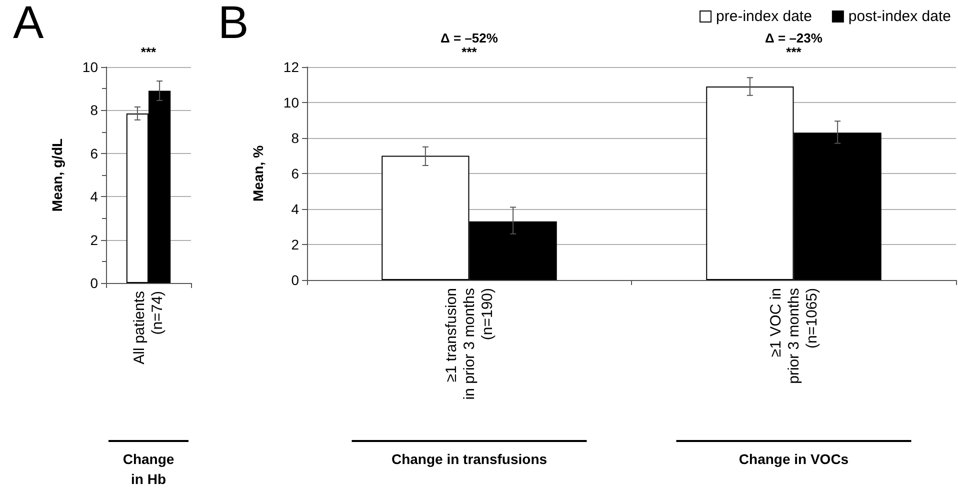 This screenshot has height=492, width=958. I want to click on y-axis-title: Mean, g/dL, so click(57, 175).